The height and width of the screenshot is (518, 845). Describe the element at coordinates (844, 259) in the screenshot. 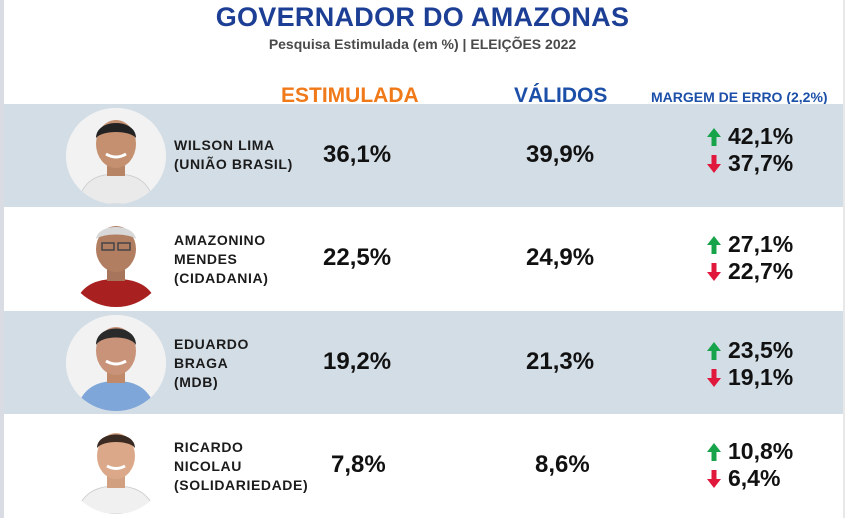

I see `right-border` at that location.